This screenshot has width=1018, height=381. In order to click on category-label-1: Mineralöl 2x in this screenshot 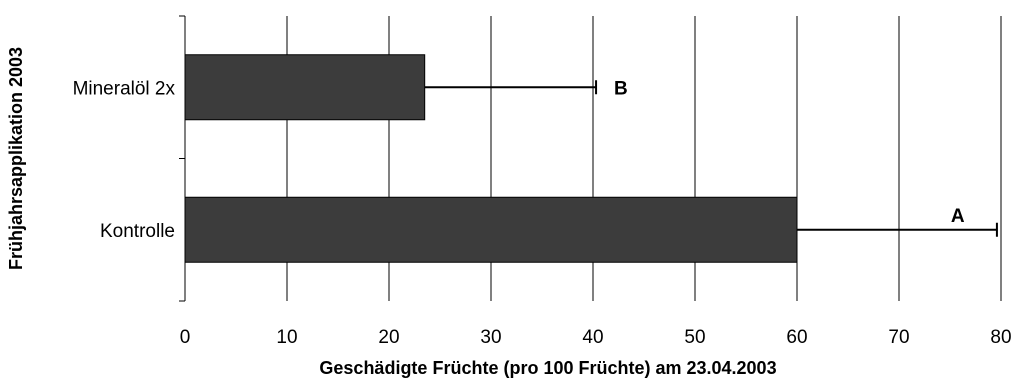, I will do `click(124, 88)`.